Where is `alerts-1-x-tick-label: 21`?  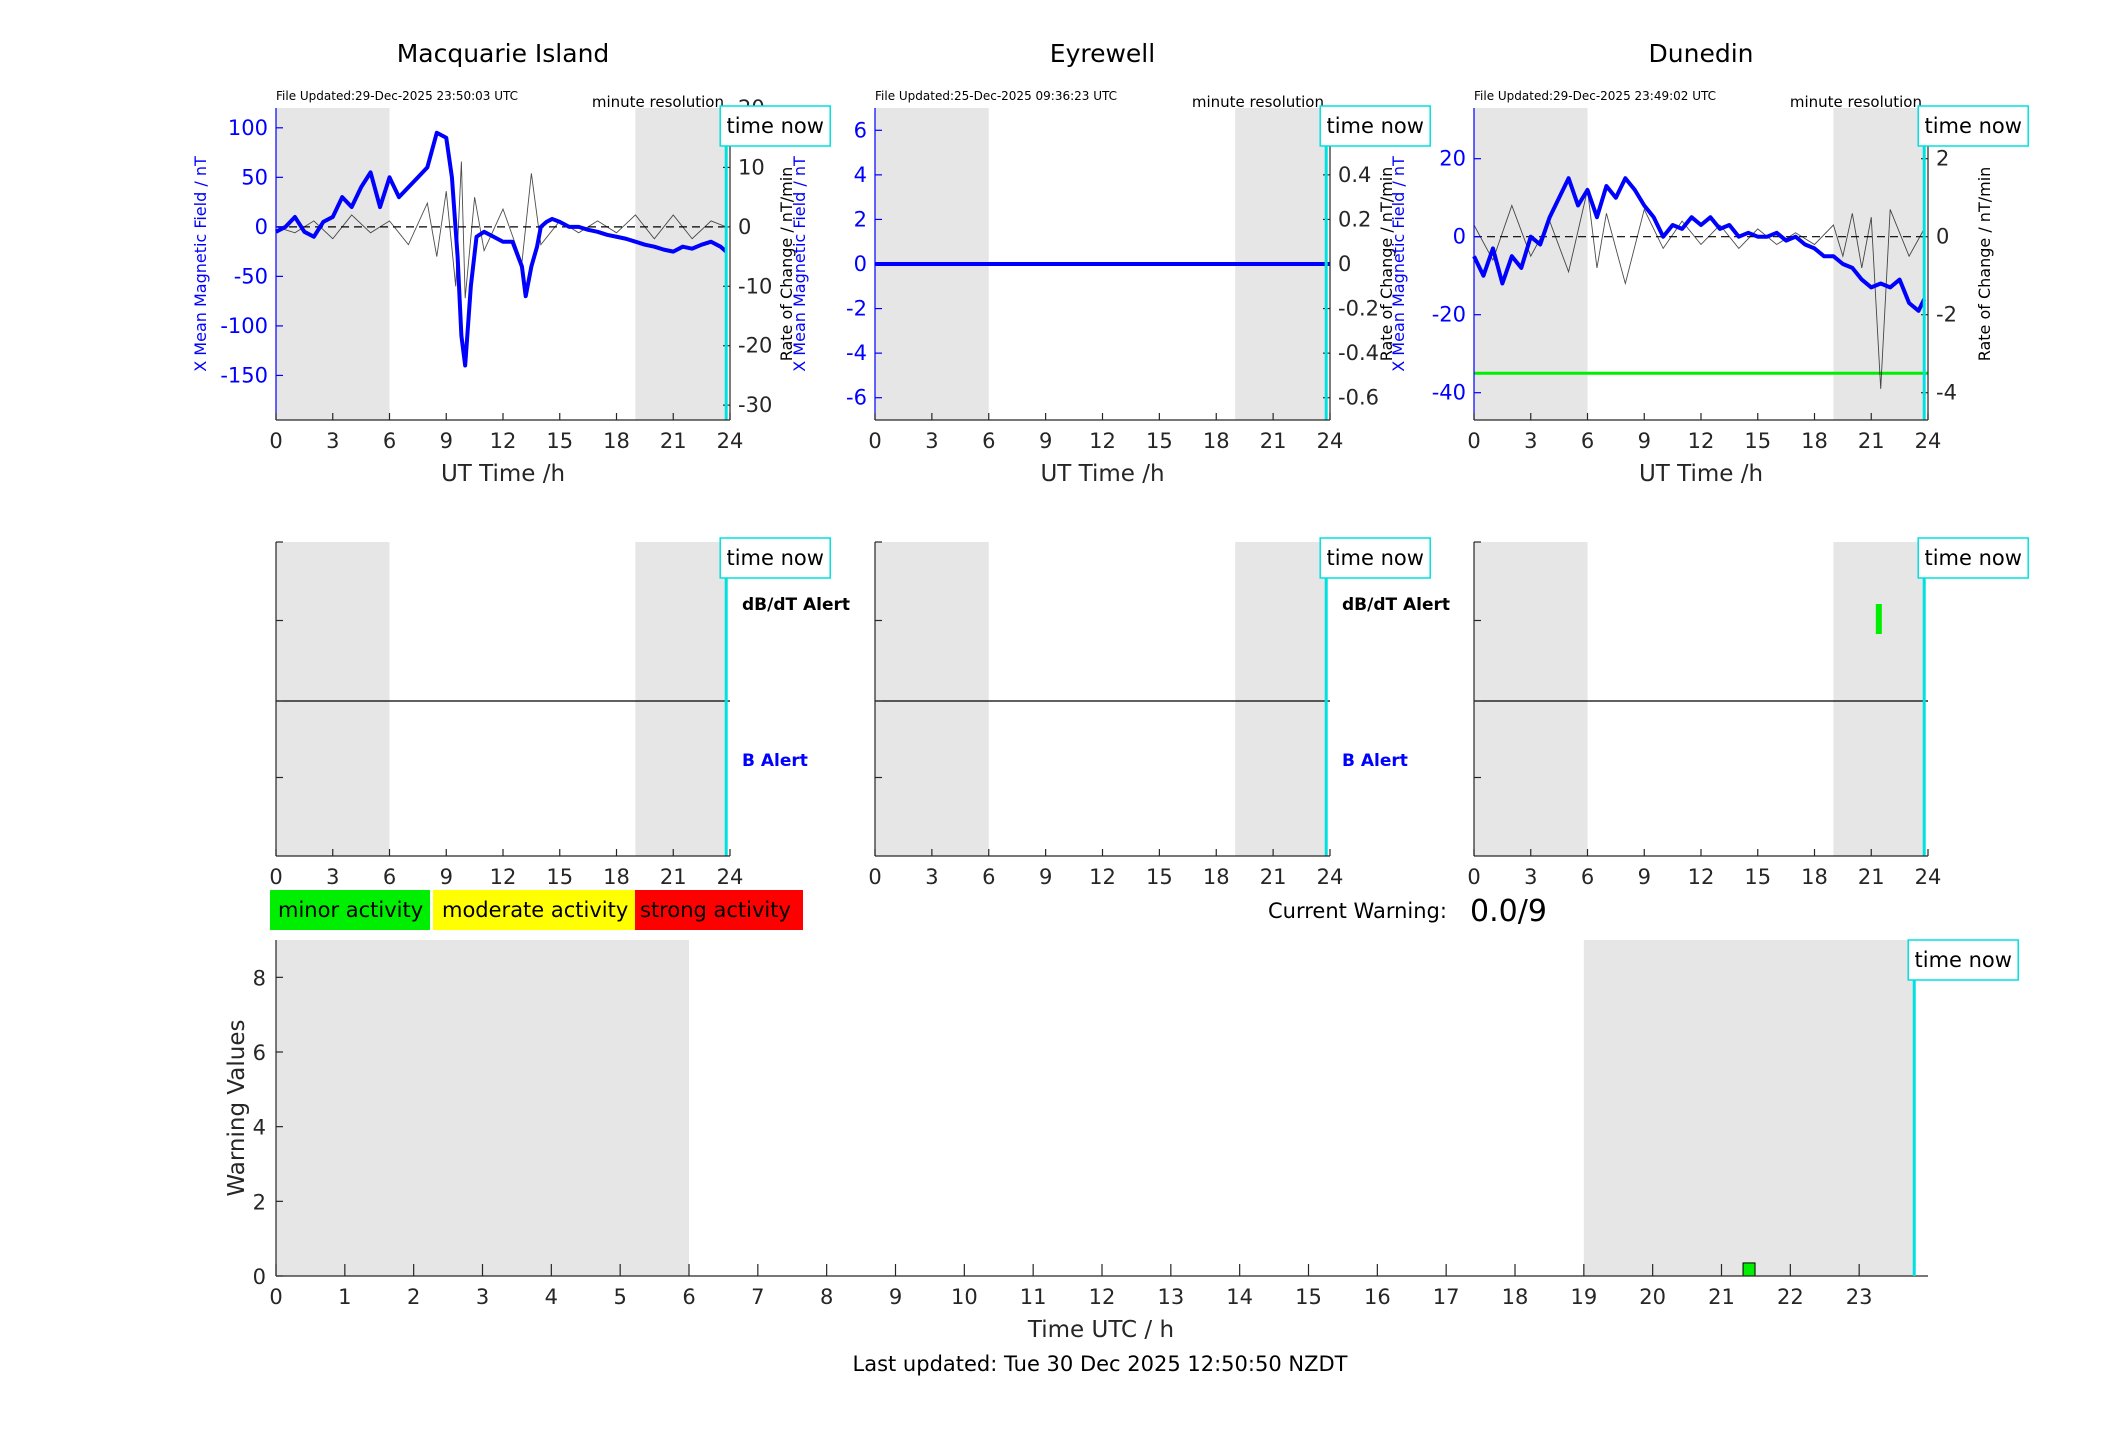
alerts-1-x-tick-label: 21 is located at coordinates (673, 877).